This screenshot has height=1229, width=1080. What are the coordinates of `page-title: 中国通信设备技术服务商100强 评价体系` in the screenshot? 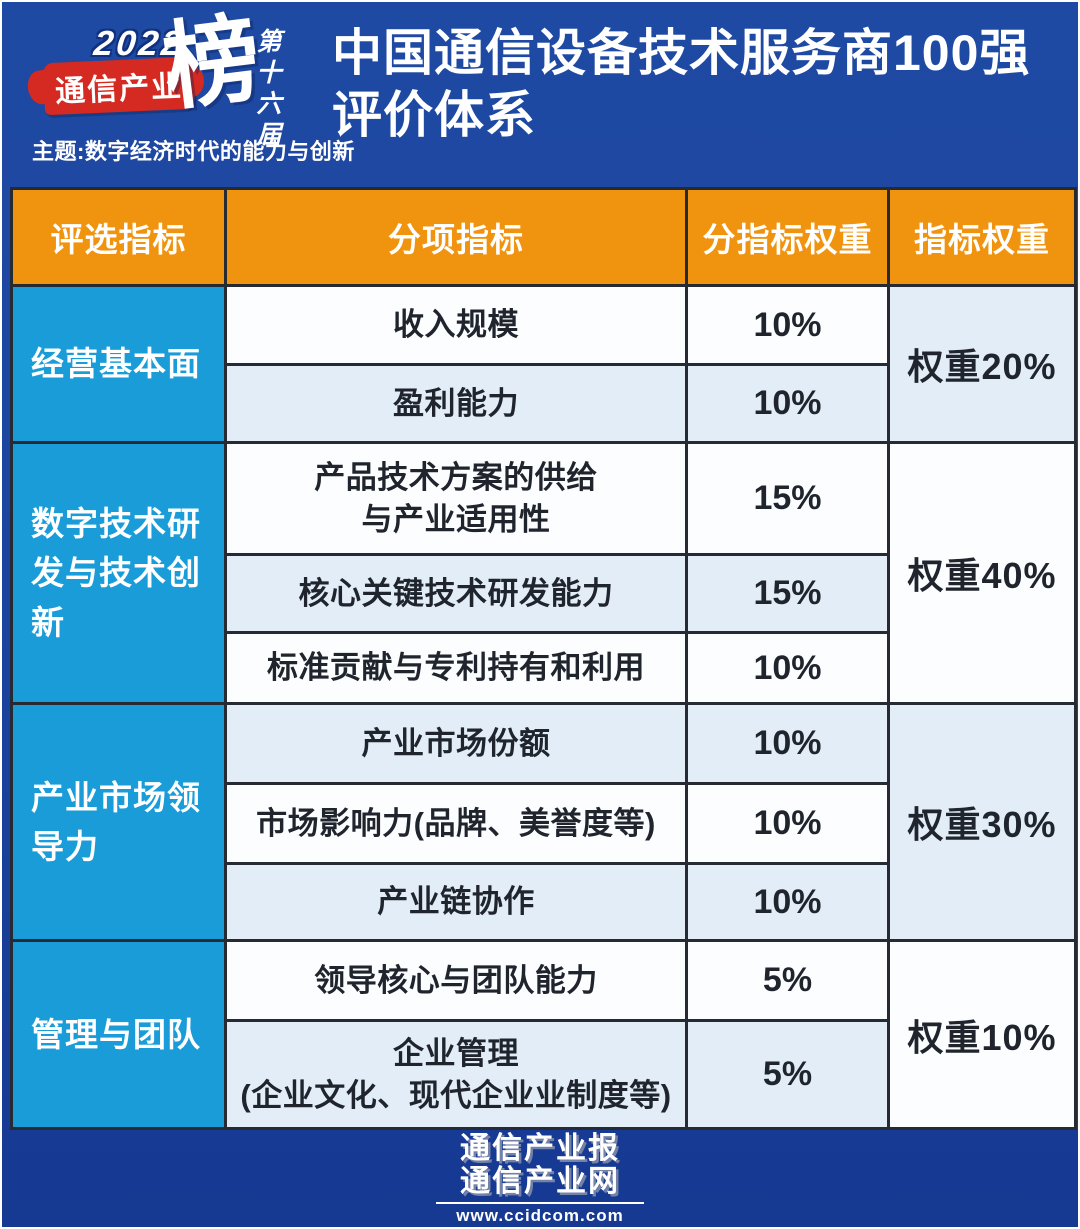 It's located at (702, 84).